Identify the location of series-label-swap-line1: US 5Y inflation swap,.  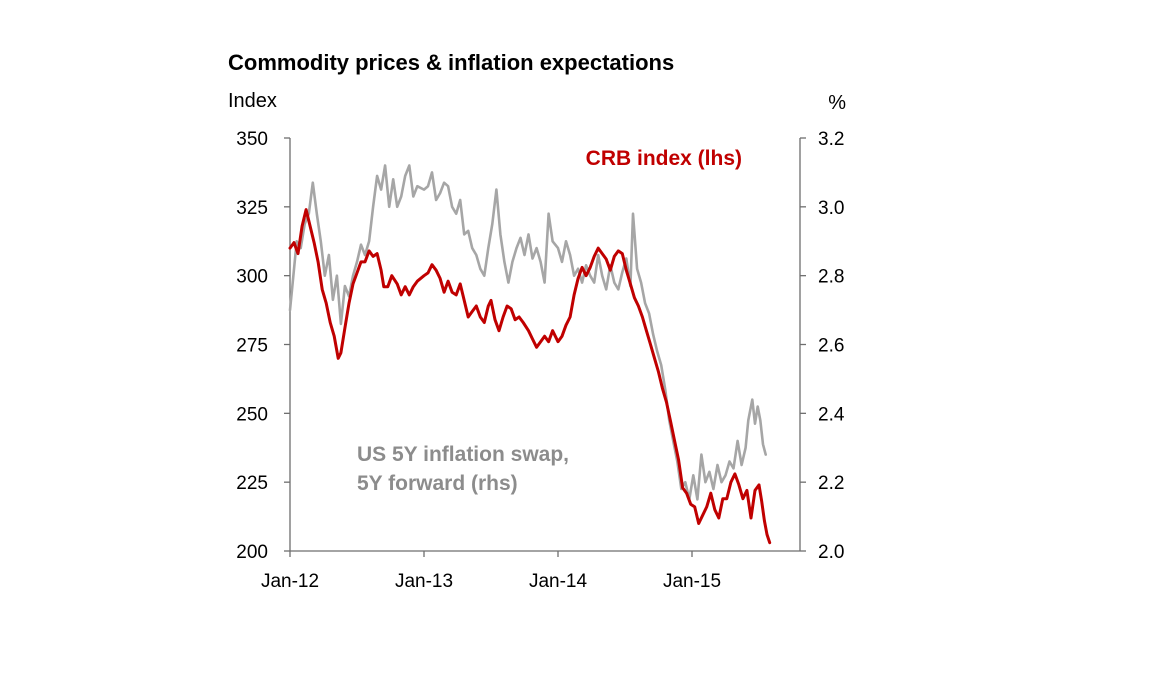
(463, 454).